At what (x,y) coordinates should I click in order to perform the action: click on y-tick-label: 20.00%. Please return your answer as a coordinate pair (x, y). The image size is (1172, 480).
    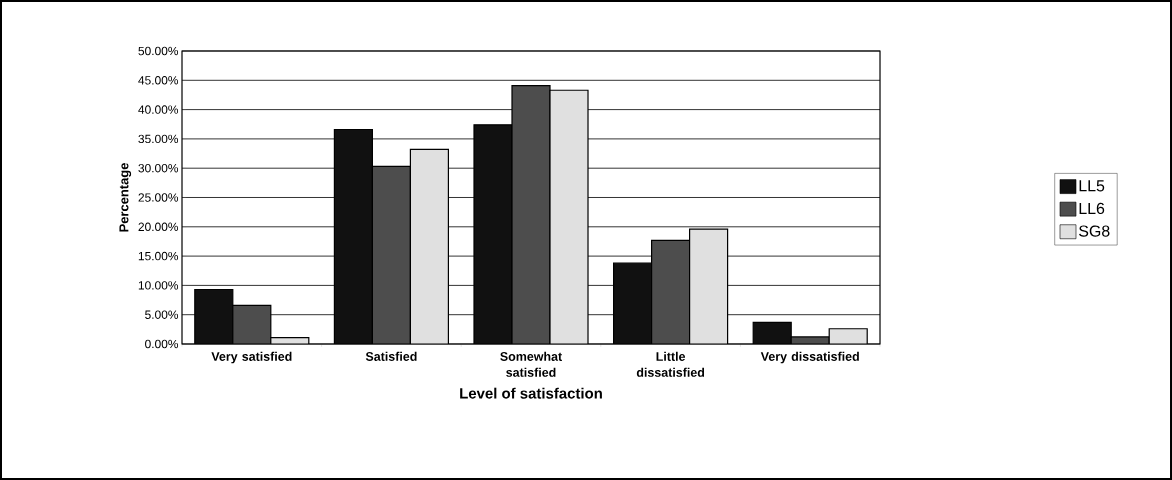
    Looking at the image, I should click on (158, 227).